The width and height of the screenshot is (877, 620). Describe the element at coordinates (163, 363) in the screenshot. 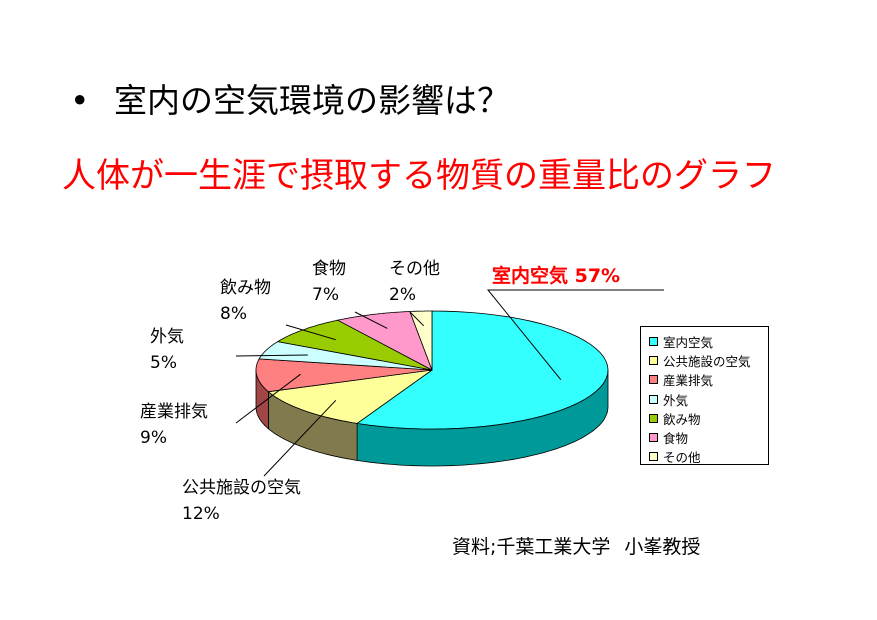

I see `label-outdoor-value: 5%` at that location.